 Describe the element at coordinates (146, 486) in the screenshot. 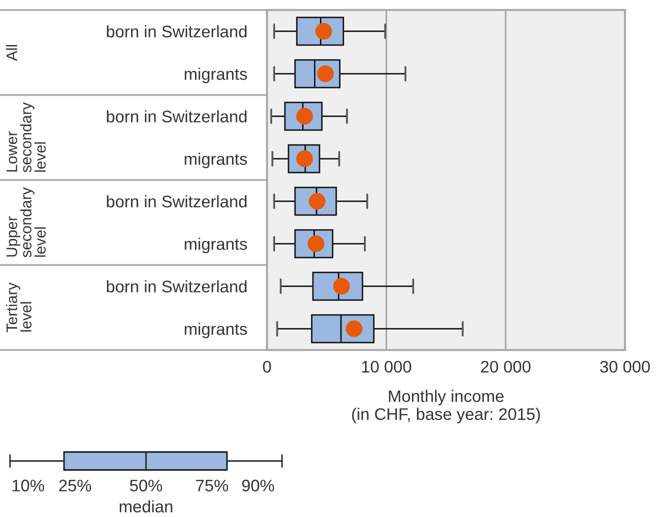

I see `text: 50%` at that location.